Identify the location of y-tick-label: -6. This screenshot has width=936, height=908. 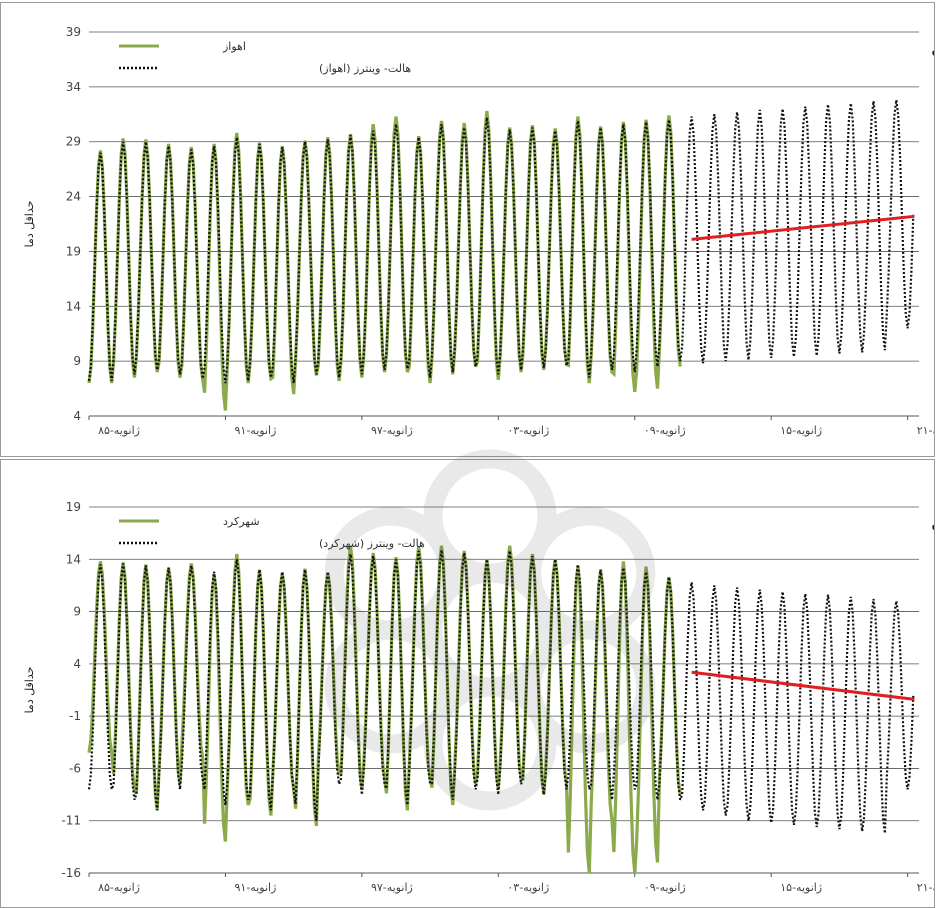
(75, 768).